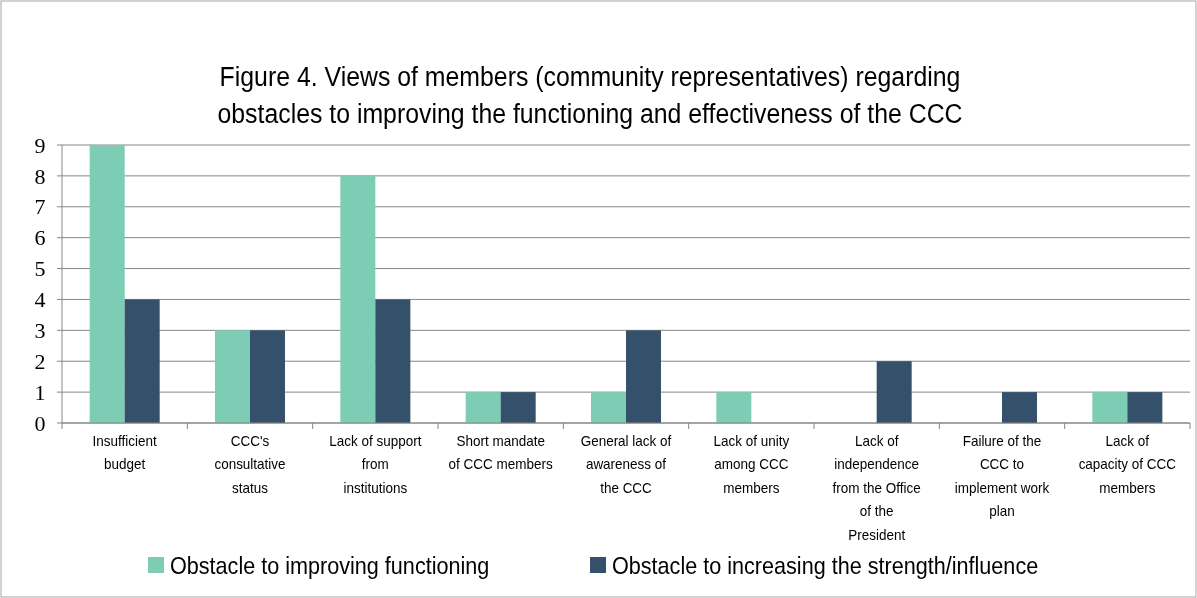 This screenshot has height=598, width=1197. I want to click on x-tick-label: Lack of unity among CCC members, so click(751, 464).